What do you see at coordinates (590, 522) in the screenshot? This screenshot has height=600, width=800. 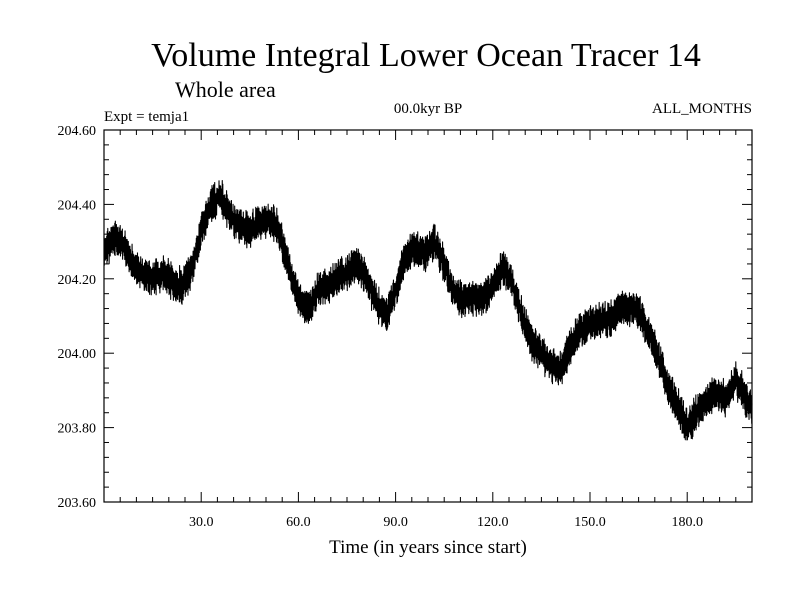 I see `x-tick-label: 150.0` at bounding box center [590, 522].